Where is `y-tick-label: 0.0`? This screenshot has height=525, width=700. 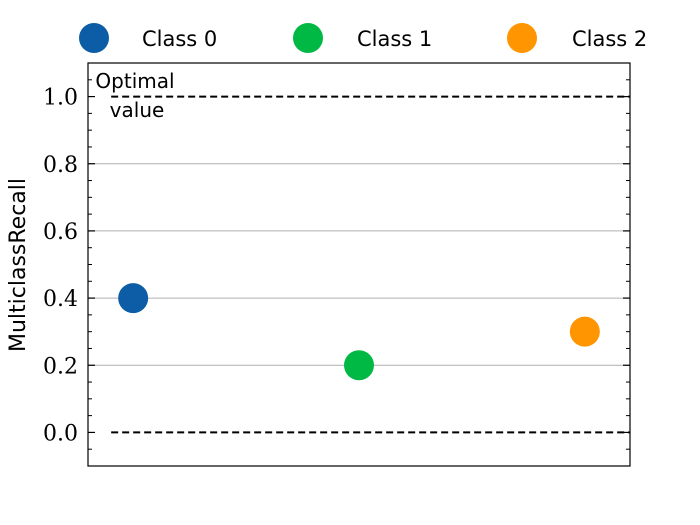
y-tick-label: 0.0 is located at coordinates (60, 433).